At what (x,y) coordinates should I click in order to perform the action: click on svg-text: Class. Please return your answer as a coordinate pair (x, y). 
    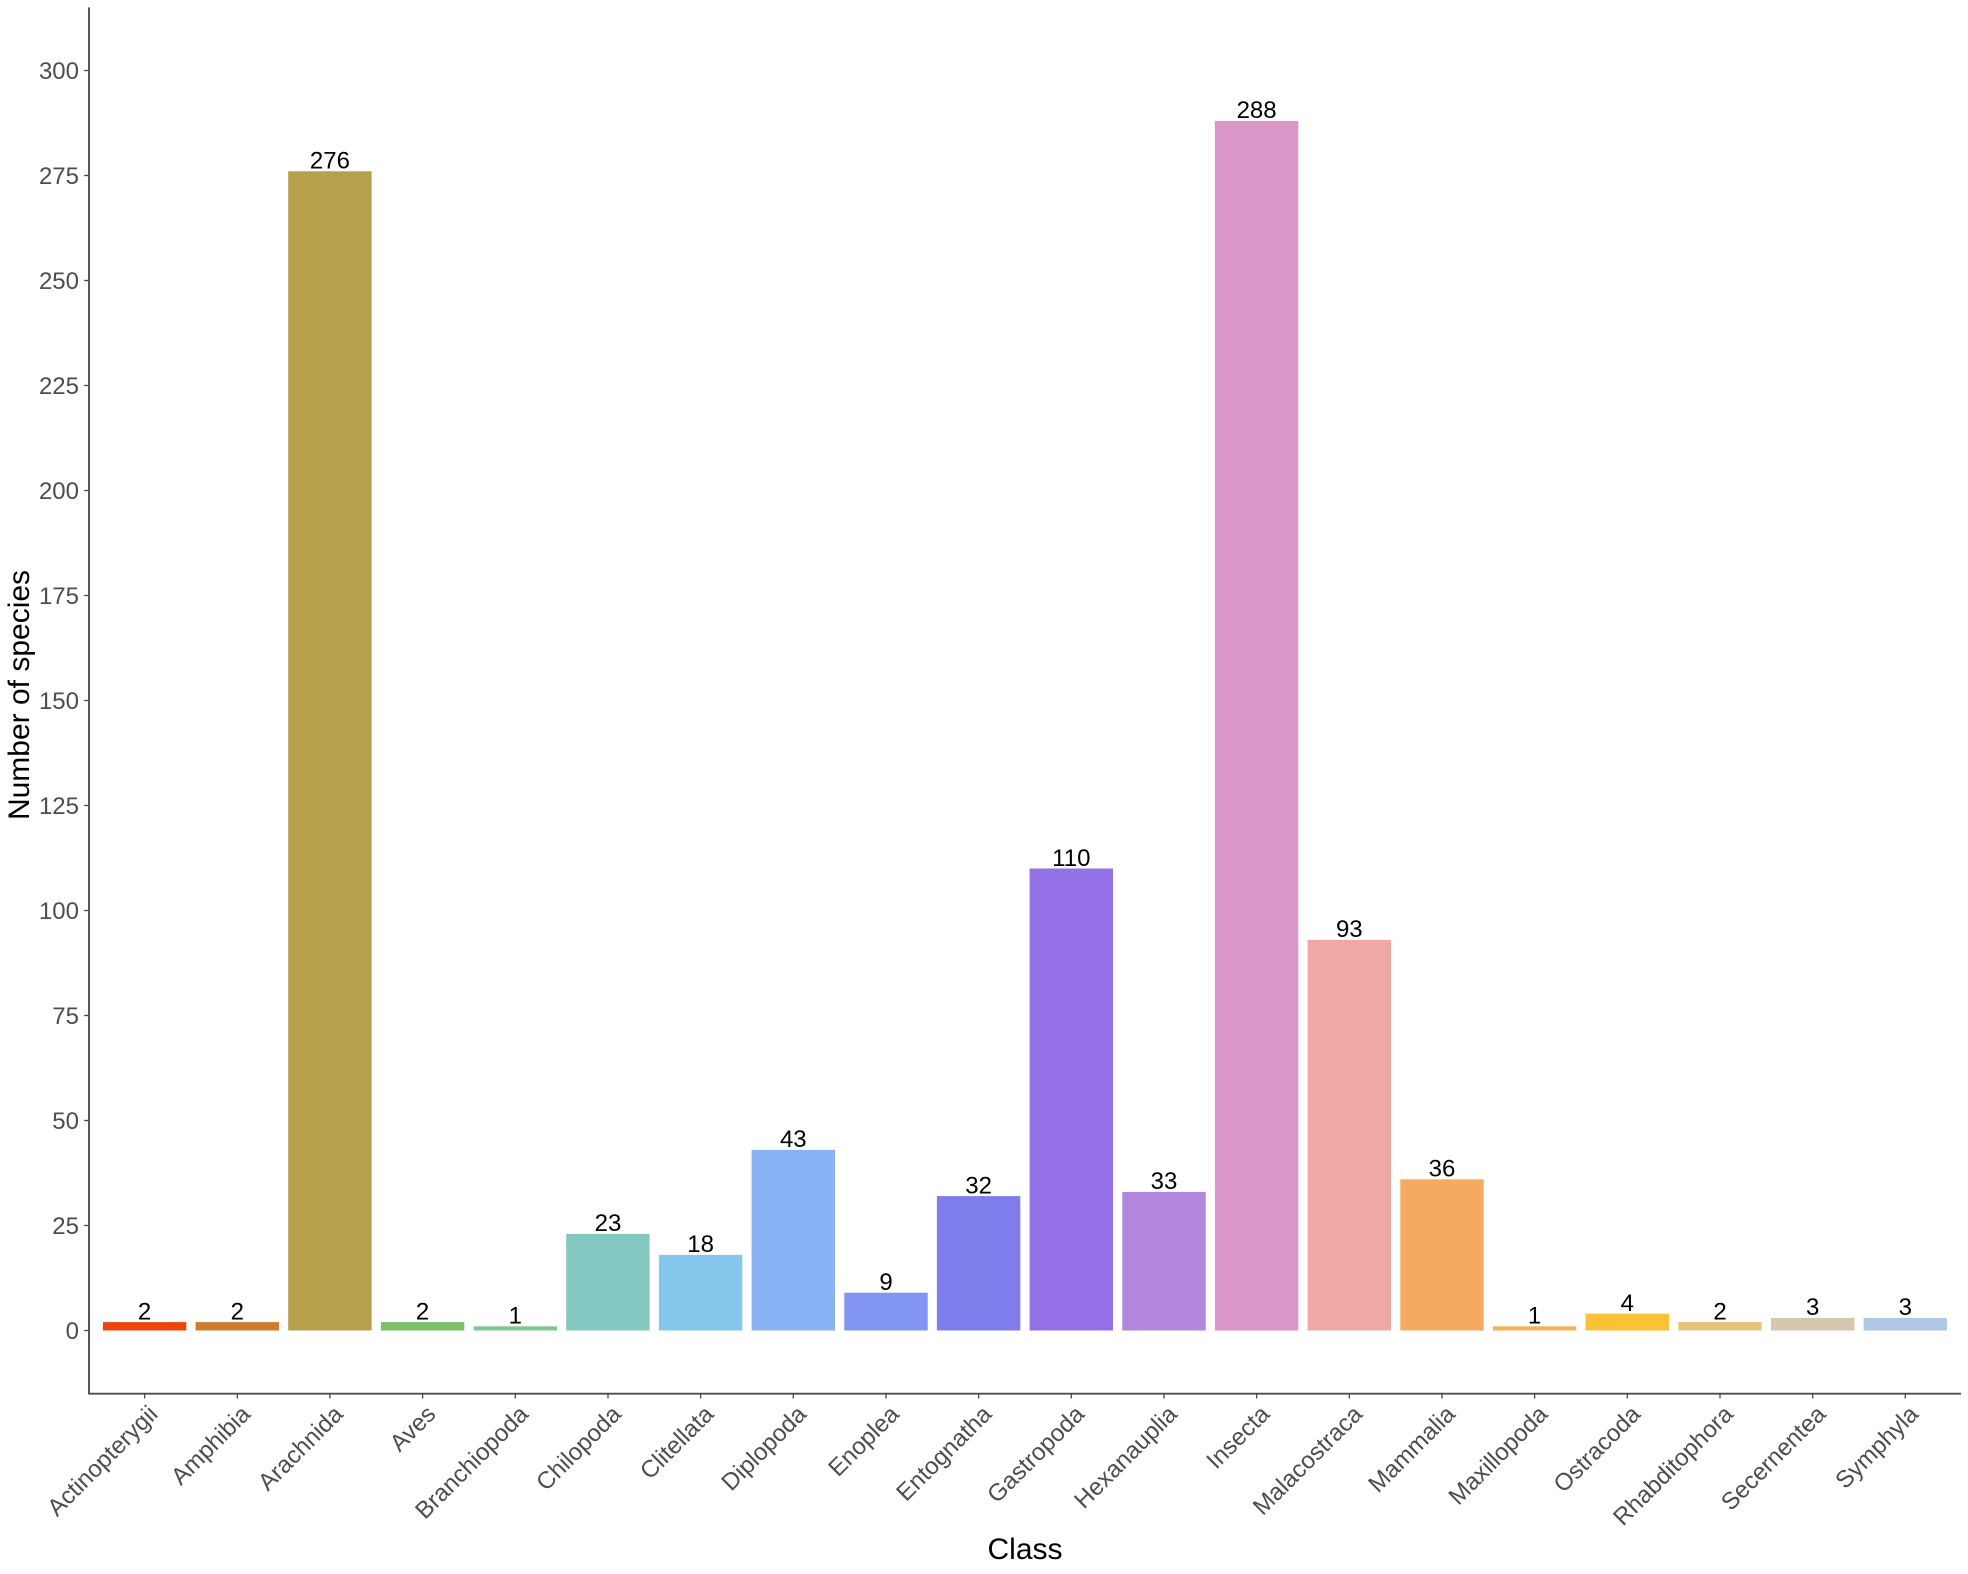
    Looking at the image, I should click on (1024, 1549).